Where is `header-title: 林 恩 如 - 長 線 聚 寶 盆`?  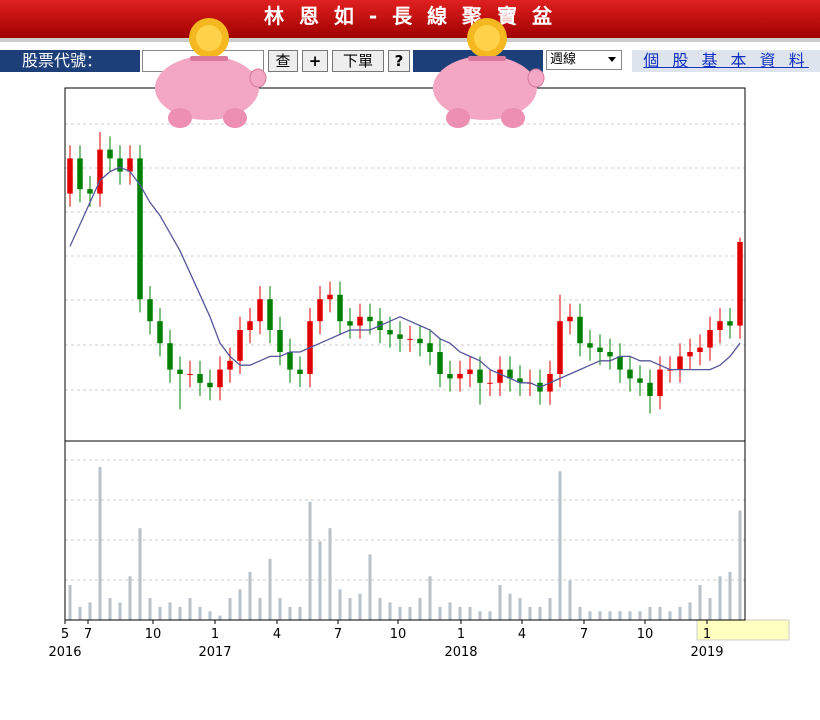
header-title: 林 恩 如 - 長 線 聚 寶 盆 is located at coordinates (410, 19).